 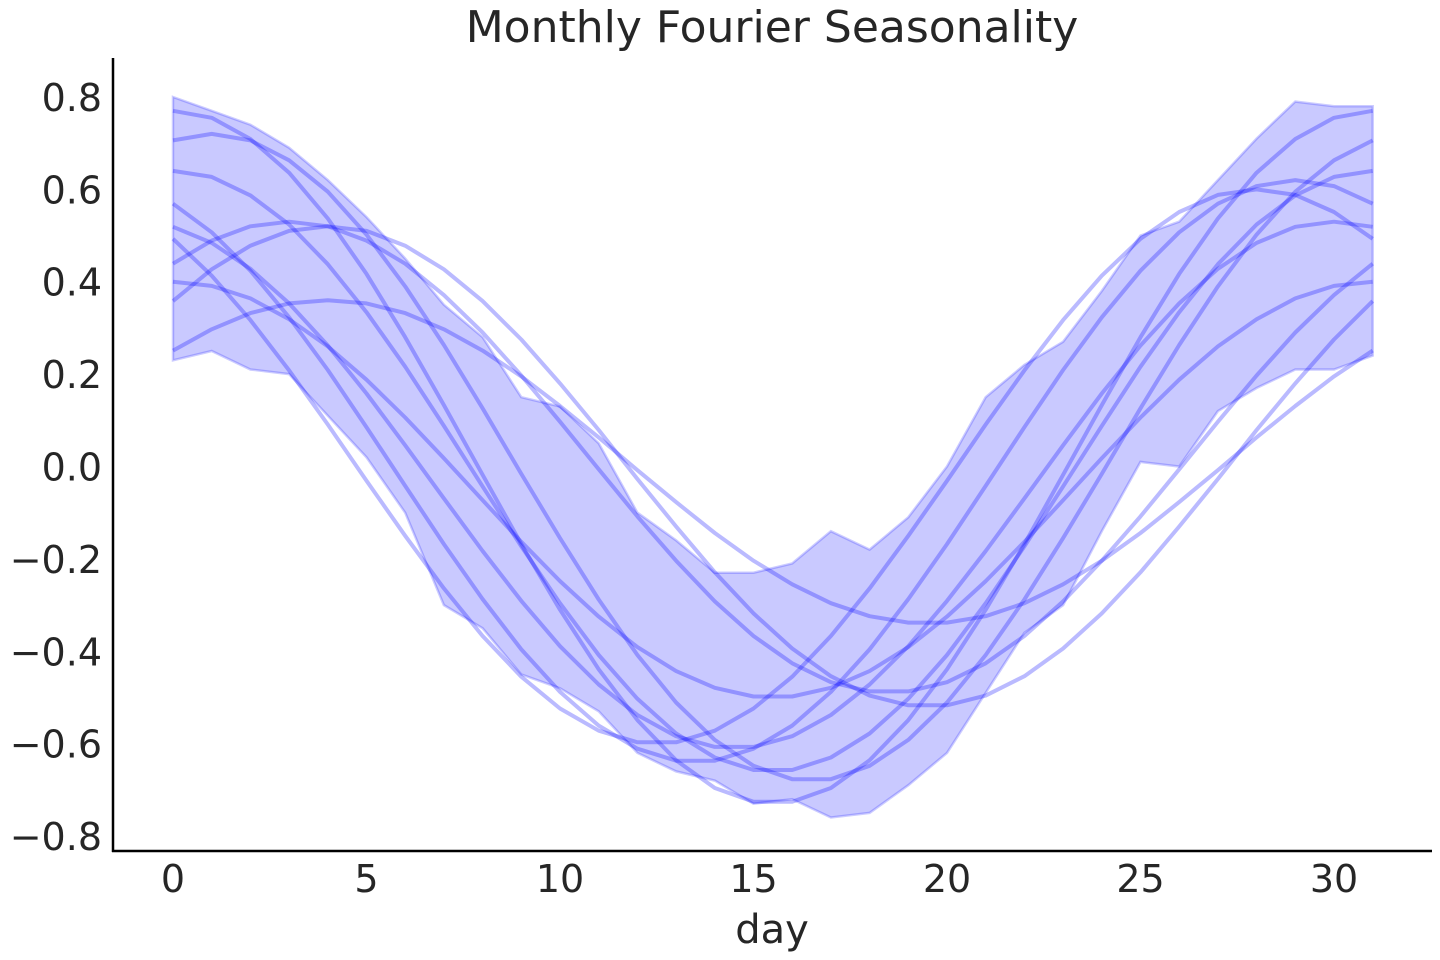 I want to click on y-tick-labels: −0.8 −0.6 −0.4 −0.2 0.0 0.2 0.4 0.6 0.8, so click(x=56, y=467).